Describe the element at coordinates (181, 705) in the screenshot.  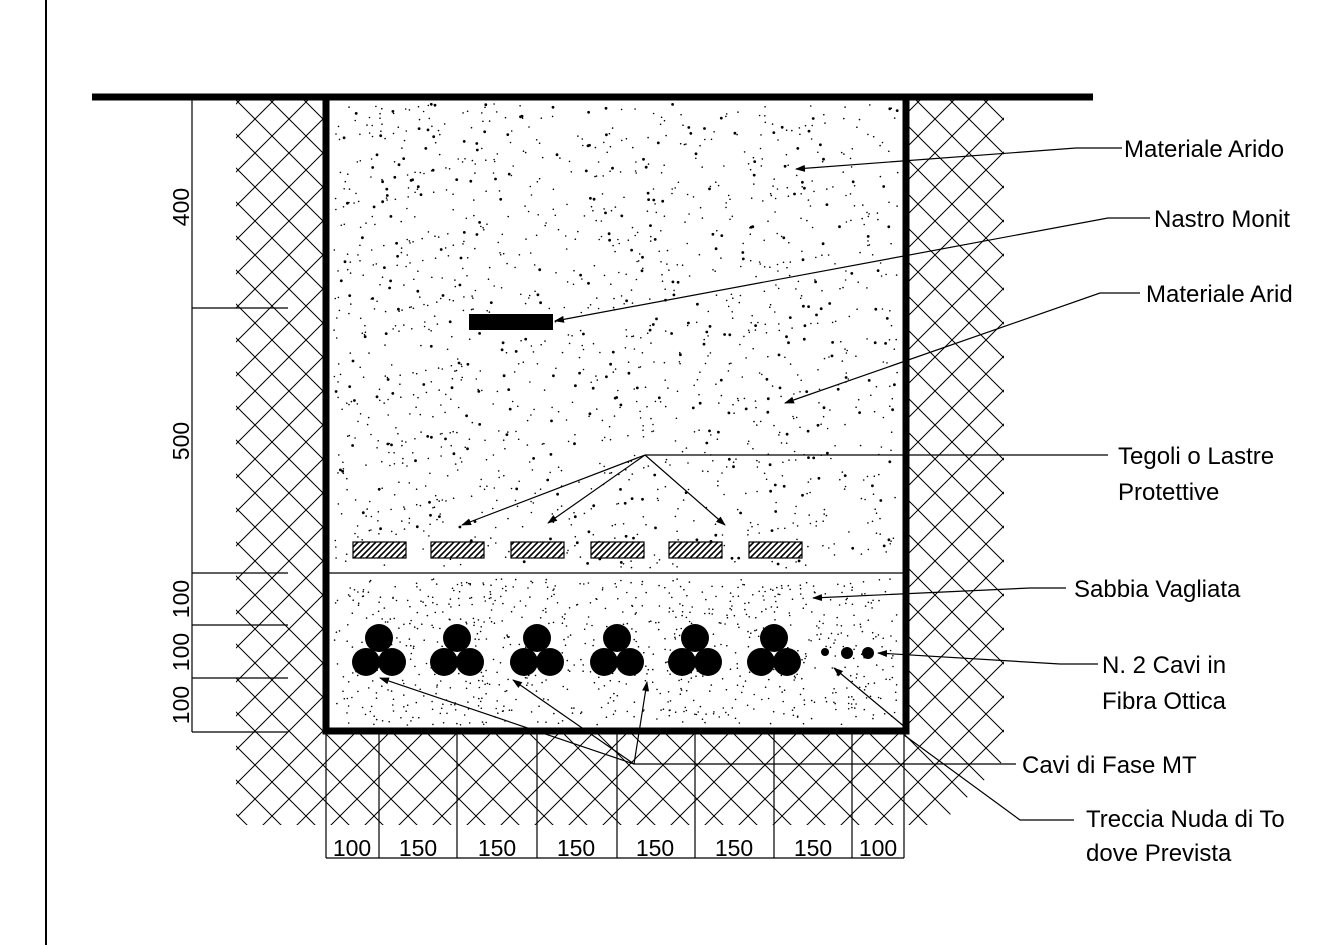
I see `dimension-100-bottom: 100` at that location.